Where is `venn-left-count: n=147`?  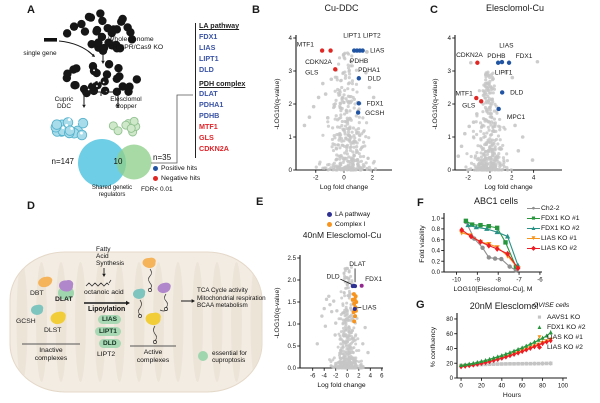
venn-left-count: n=147 is located at coordinates (62, 161).